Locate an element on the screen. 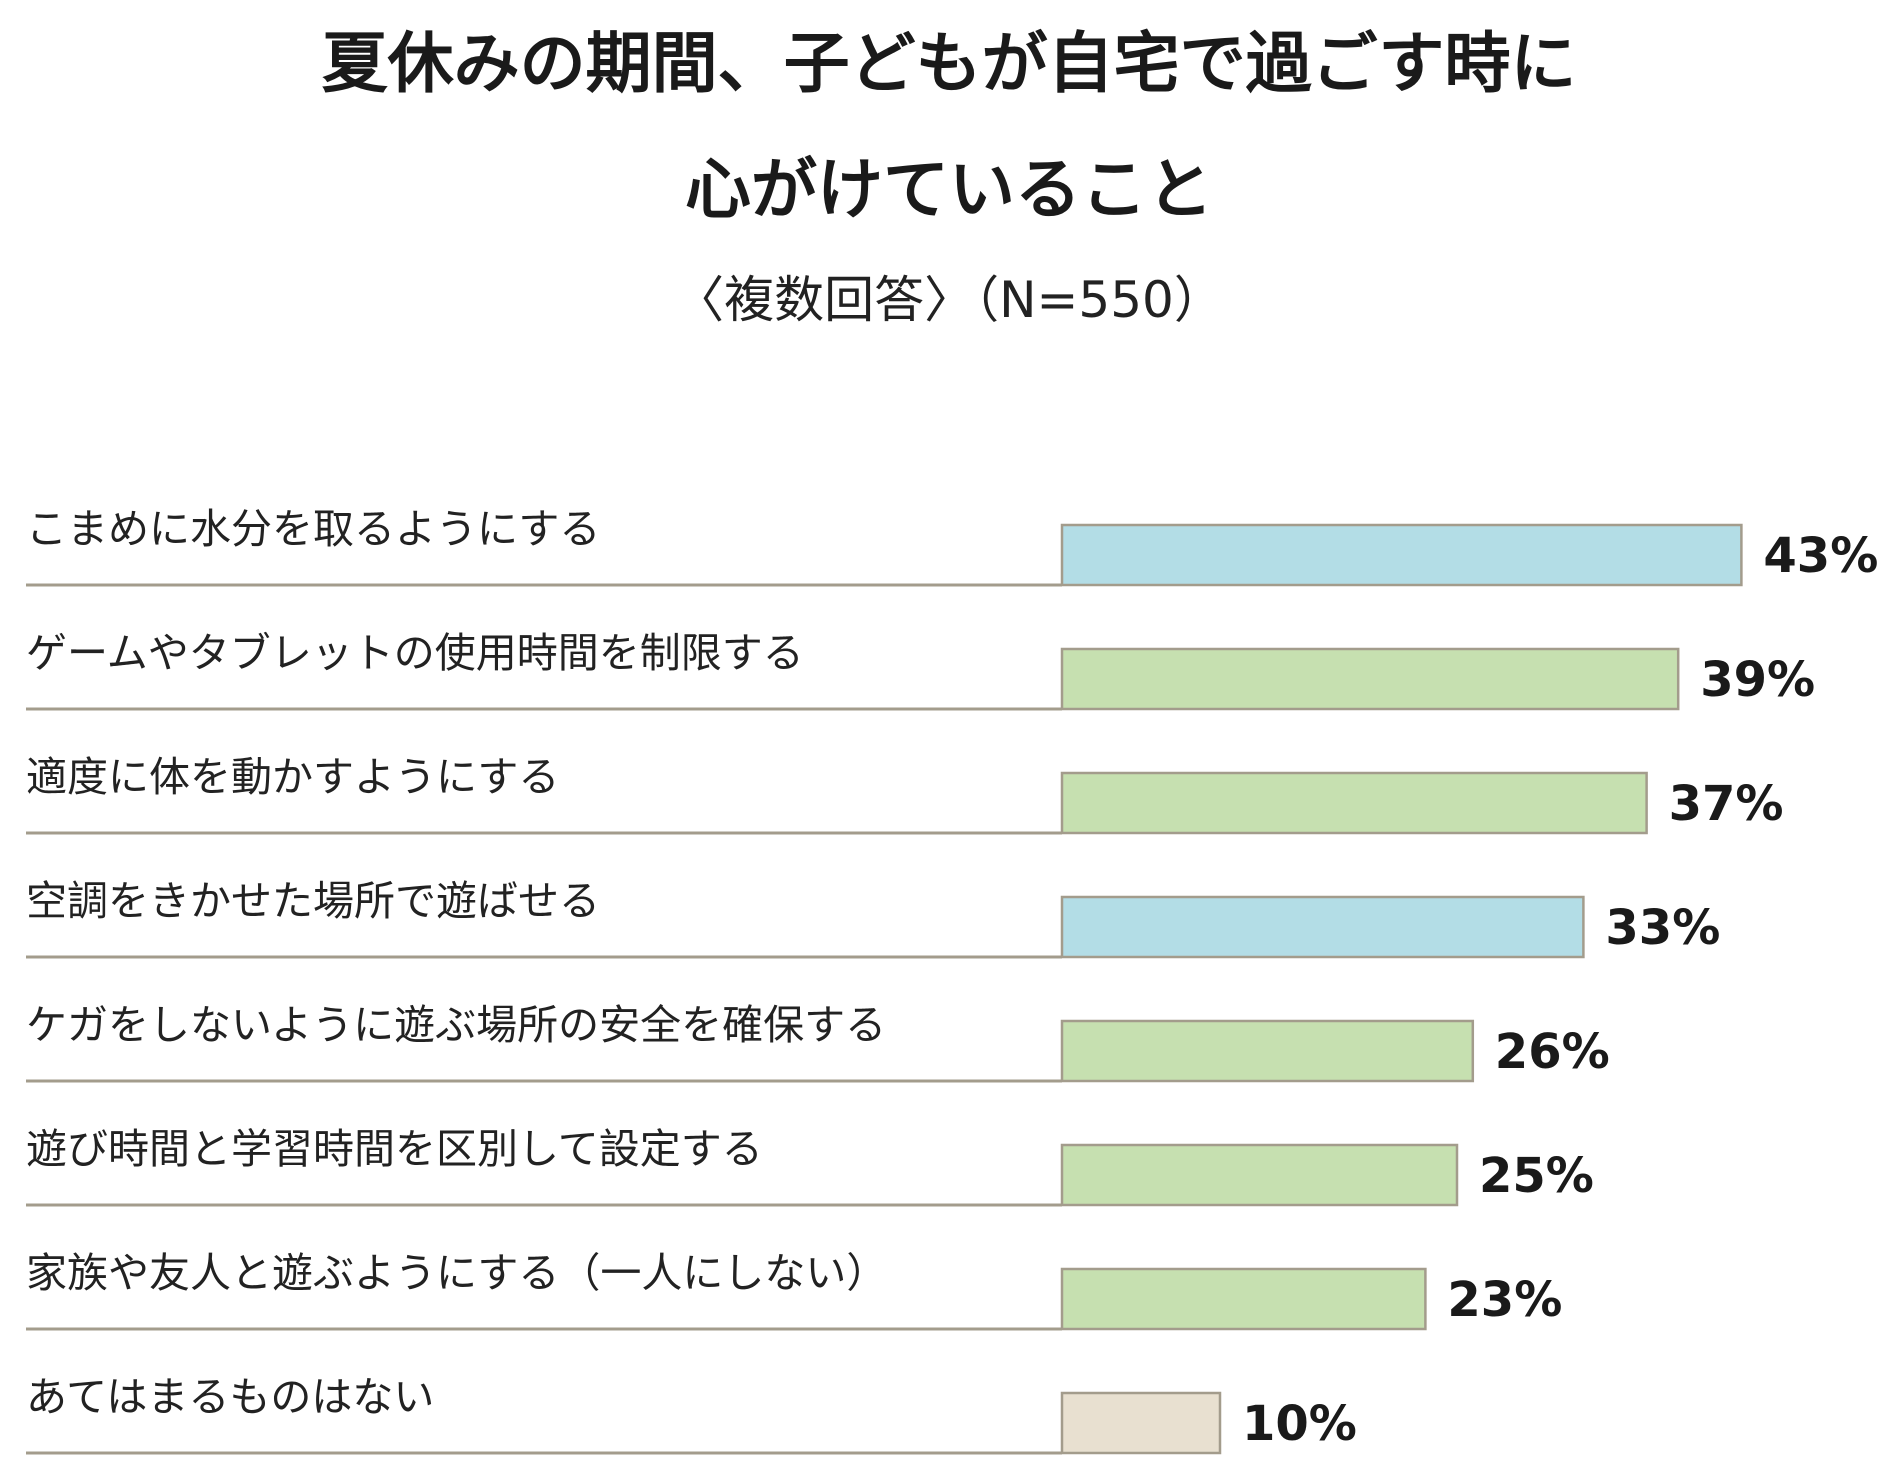  chart-row: あてはまるものはない 10% is located at coordinates (691, 1414).